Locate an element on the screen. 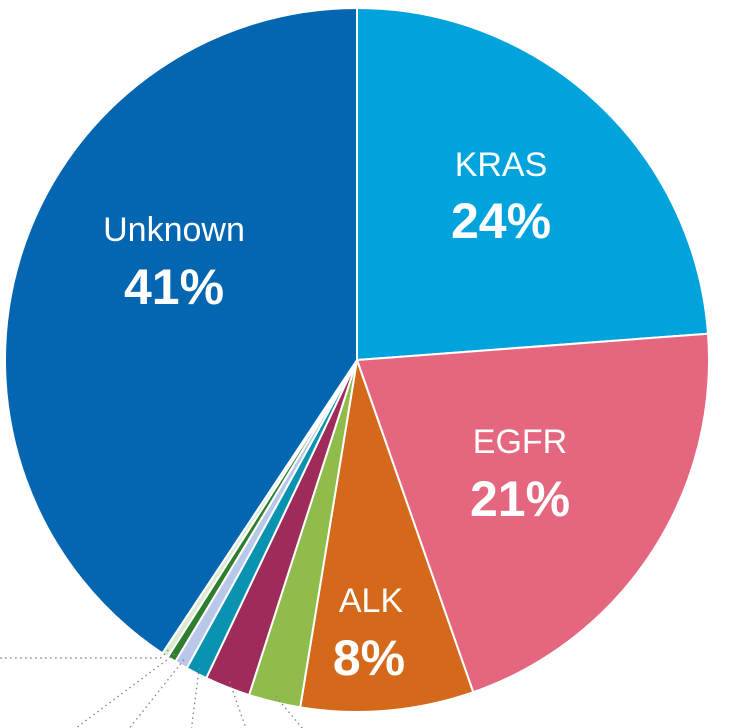  slice-label-kras: KRAS is located at coordinates (501, 165).